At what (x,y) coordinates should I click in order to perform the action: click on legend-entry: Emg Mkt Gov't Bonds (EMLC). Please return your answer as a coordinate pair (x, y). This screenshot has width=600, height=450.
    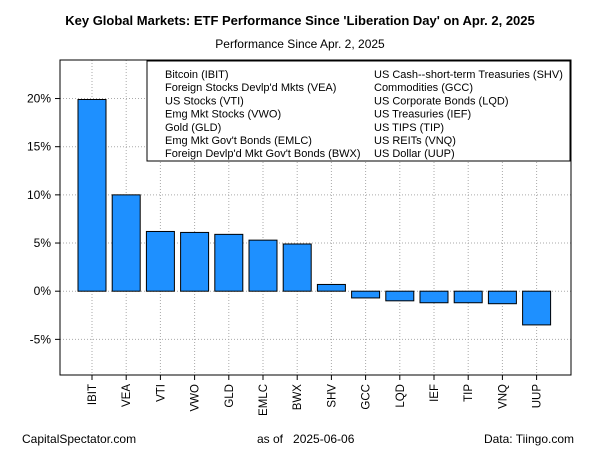
    Looking at the image, I should click on (238, 141).